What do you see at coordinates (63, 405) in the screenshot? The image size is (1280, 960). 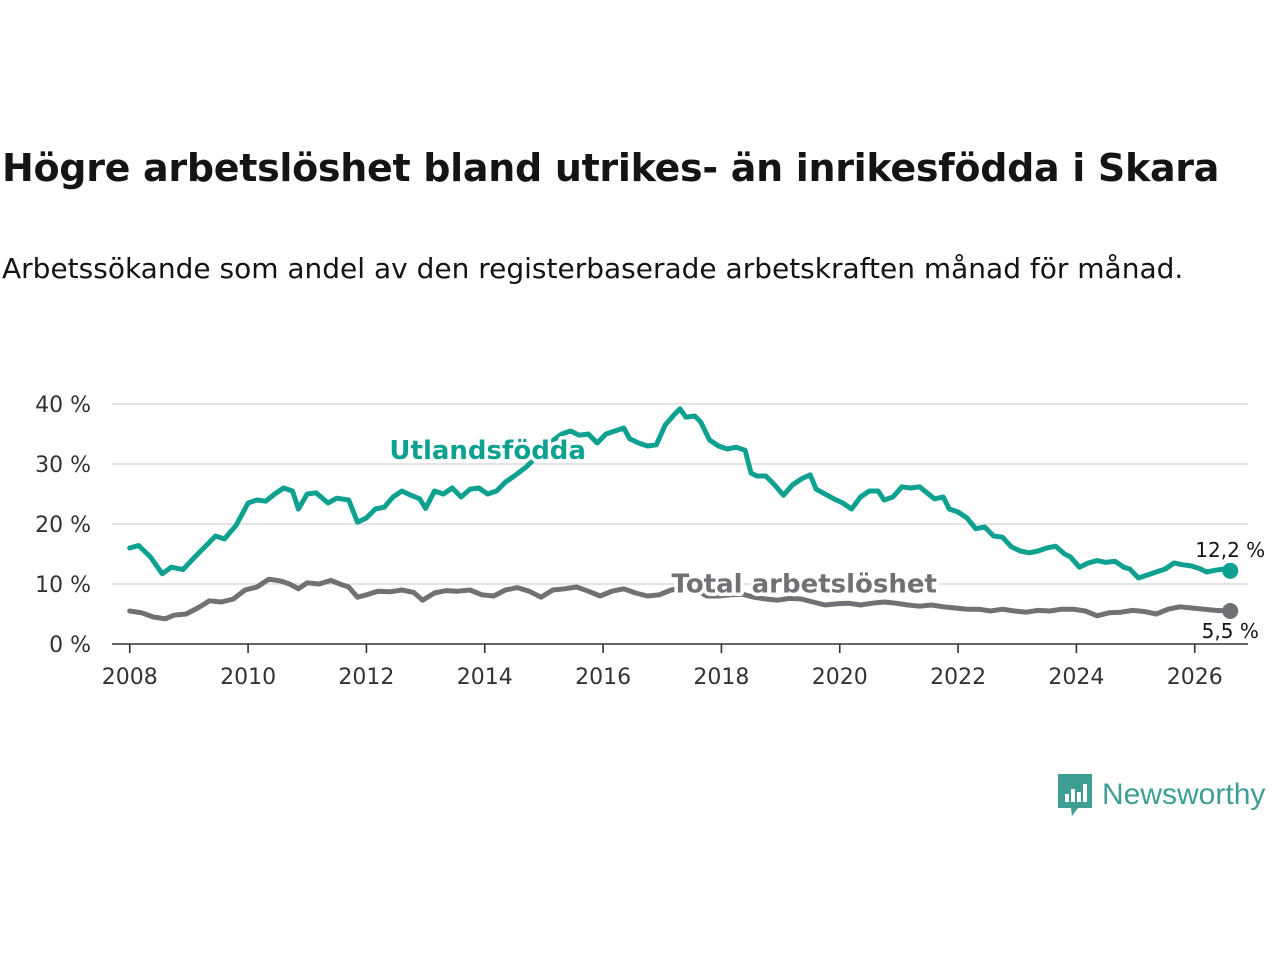 I see `y-tick-label: 40 %` at bounding box center [63, 405].